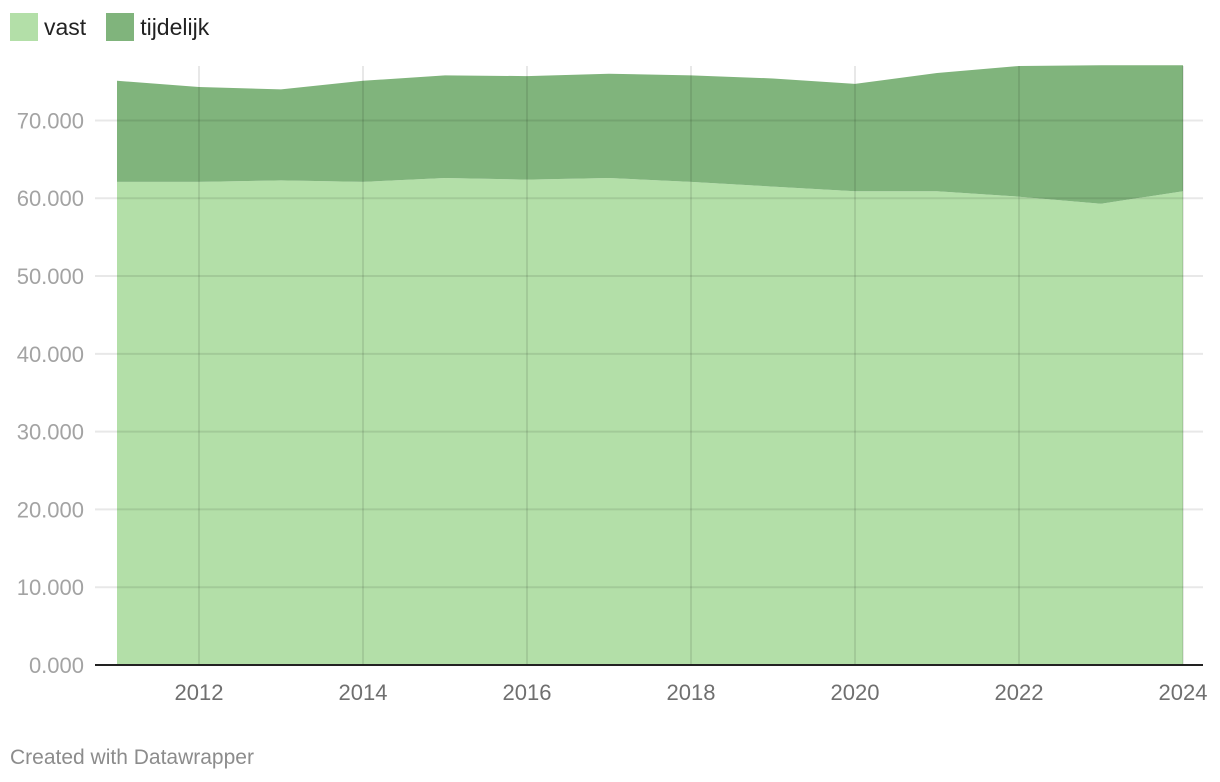  What do you see at coordinates (363, 692) in the screenshot?
I see `x-tick-label: 2014` at bounding box center [363, 692].